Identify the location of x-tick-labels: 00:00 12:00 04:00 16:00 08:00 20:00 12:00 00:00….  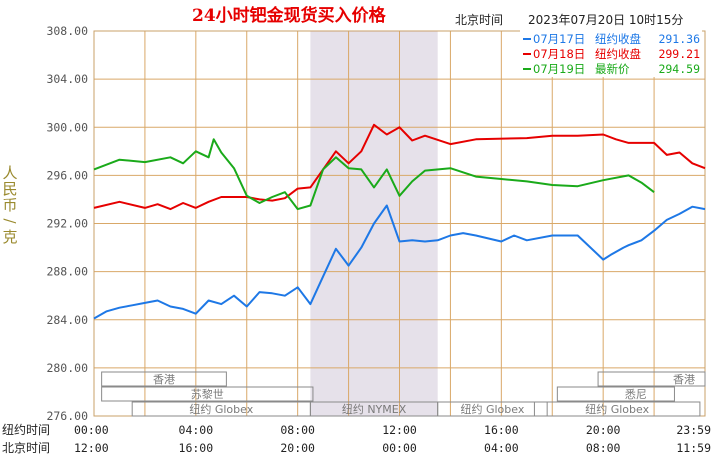
(392, 439).